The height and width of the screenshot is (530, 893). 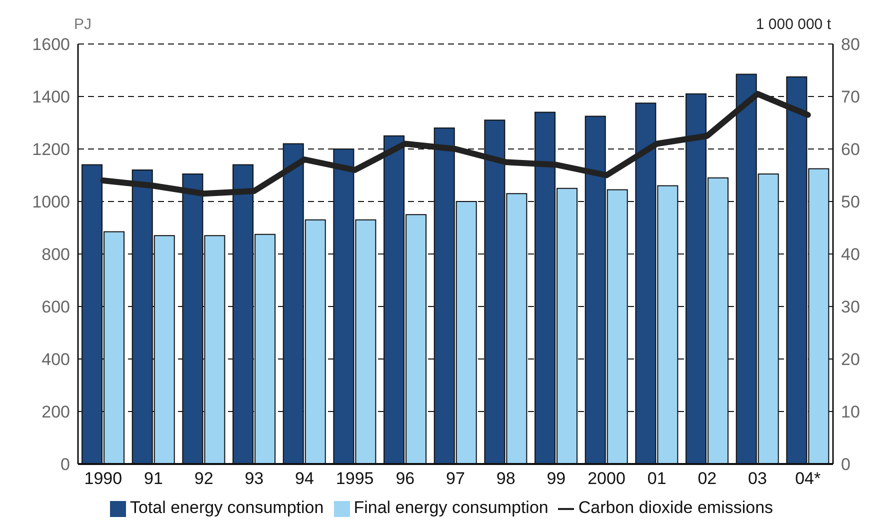 I want to click on y2-tick-label: 50, so click(x=850, y=202).